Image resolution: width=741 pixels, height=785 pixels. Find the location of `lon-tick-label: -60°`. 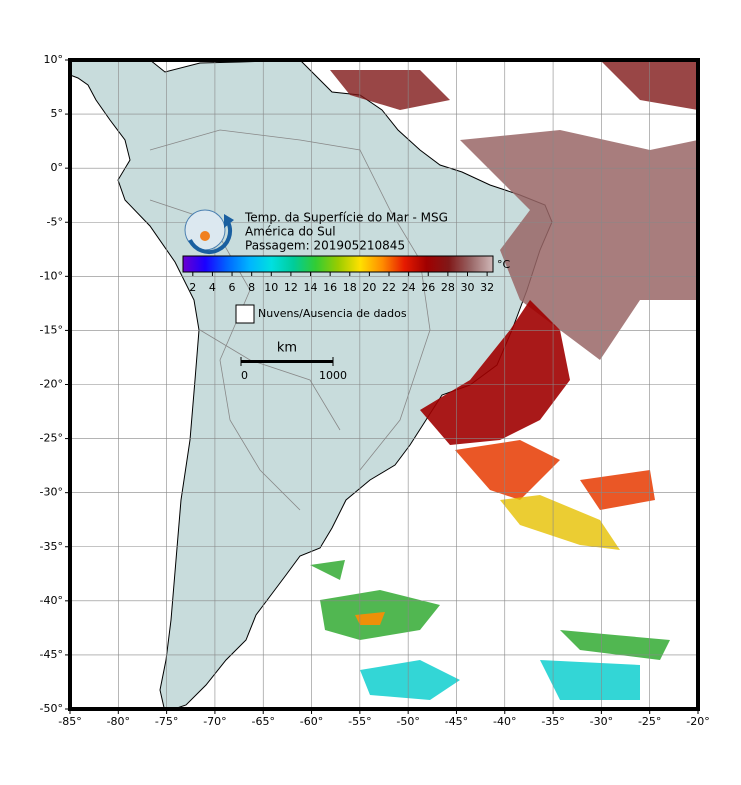

lon-tick-label: -60° is located at coordinates (311, 721).